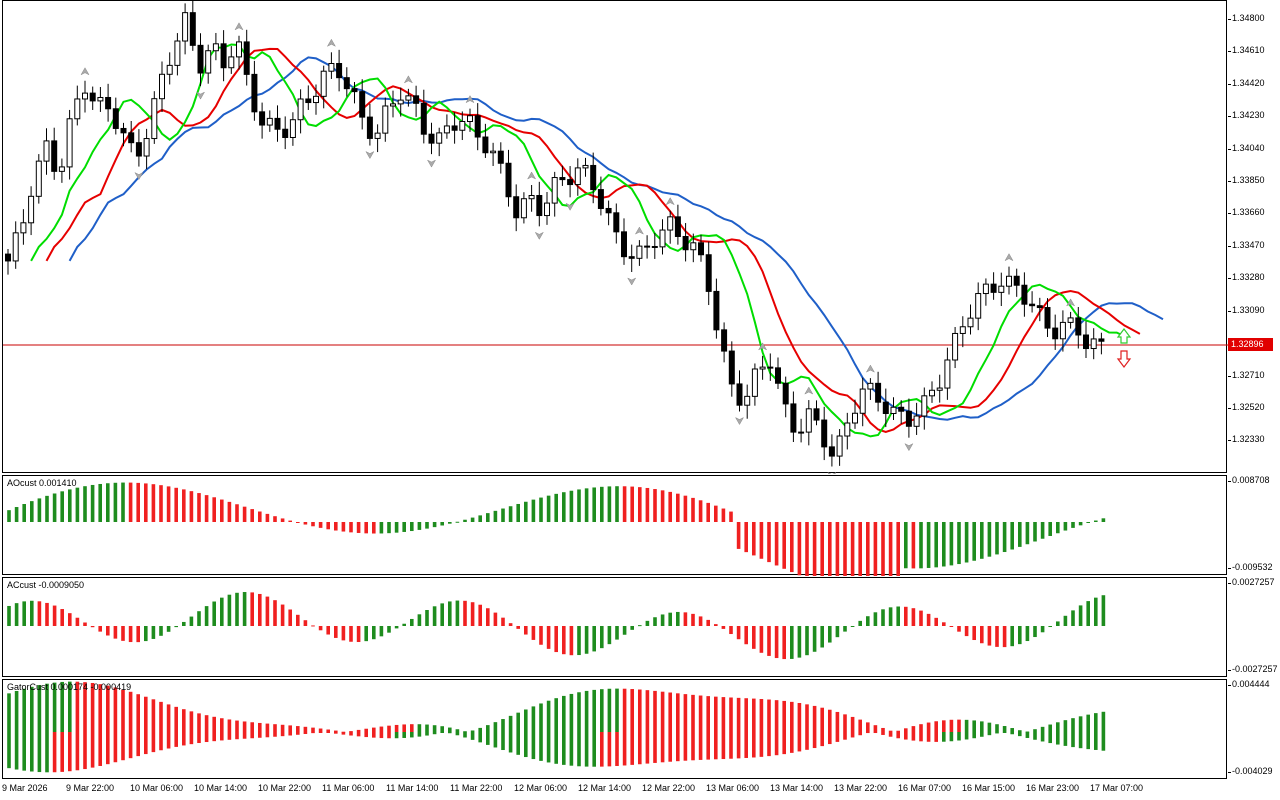 The width and height of the screenshot is (1280, 800). What do you see at coordinates (42, 483) in the screenshot?
I see `ao-label: AOcust 0.001410` at bounding box center [42, 483].